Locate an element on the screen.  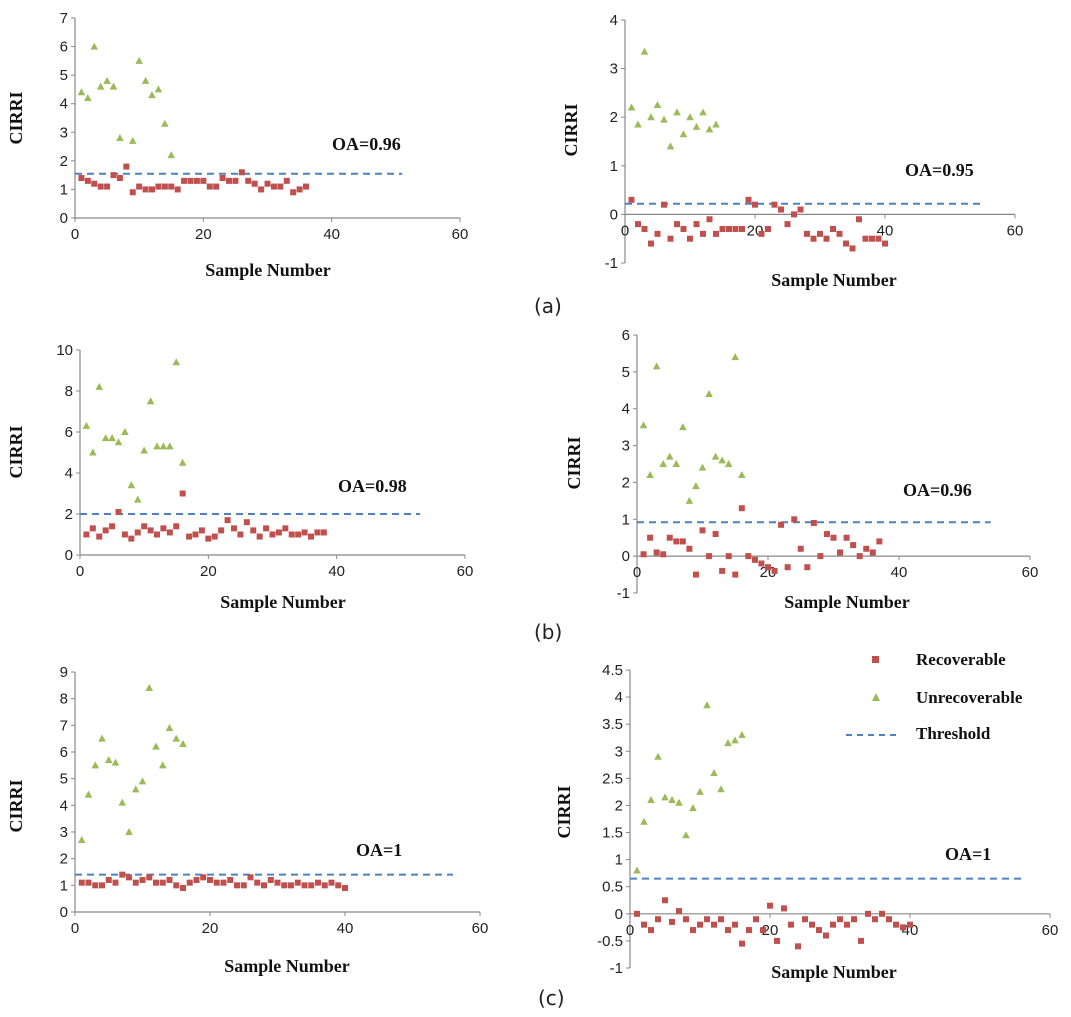
y-tick-label: 10 is located at coordinates (64, 350).